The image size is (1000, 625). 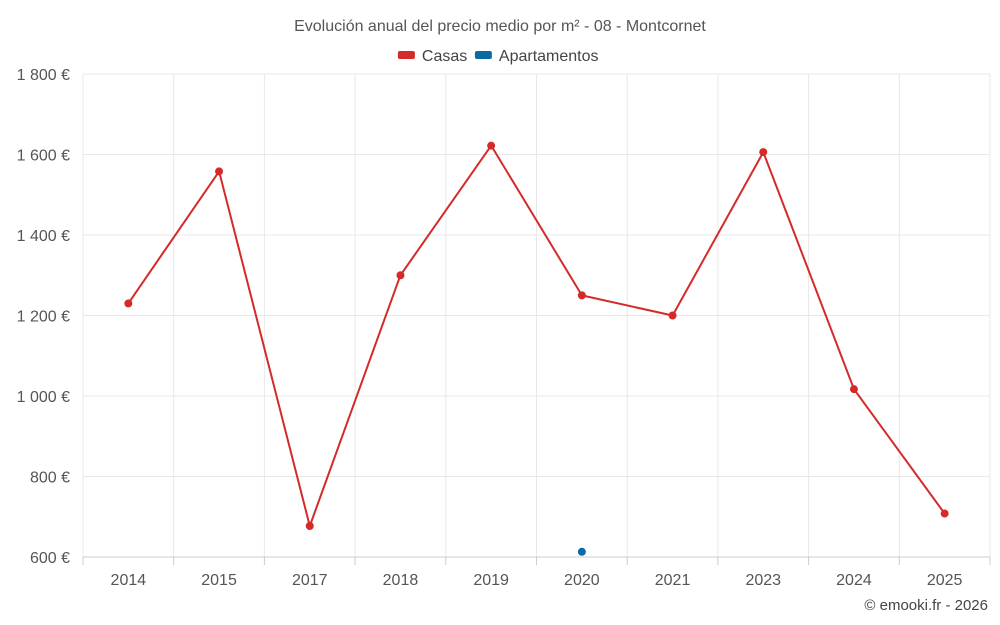 What do you see at coordinates (406, 55) in the screenshot?
I see `legend-swatch-casas` at bounding box center [406, 55].